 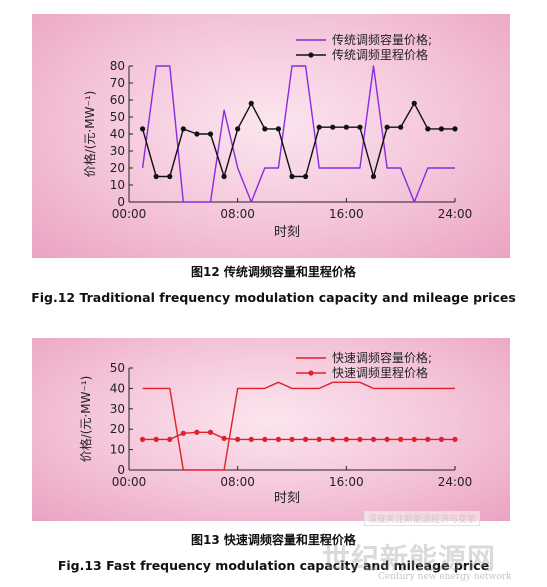 I want to click on legend-label: 快速调频里程价格, so click(x=380, y=372).